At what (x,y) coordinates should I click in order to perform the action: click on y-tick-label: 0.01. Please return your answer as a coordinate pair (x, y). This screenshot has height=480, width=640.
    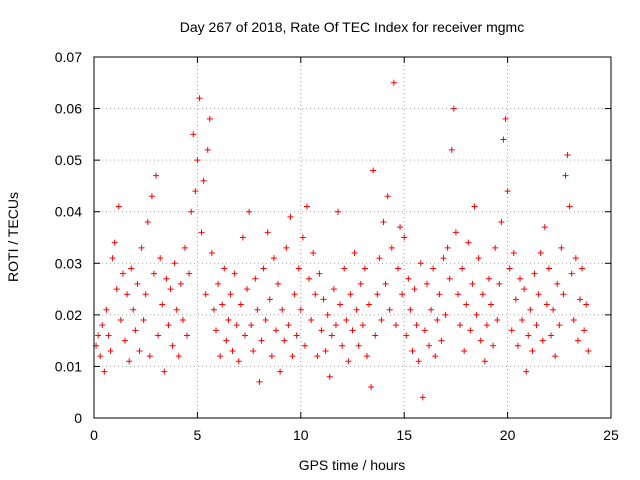
    Looking at the image, I should click on (68, 366).